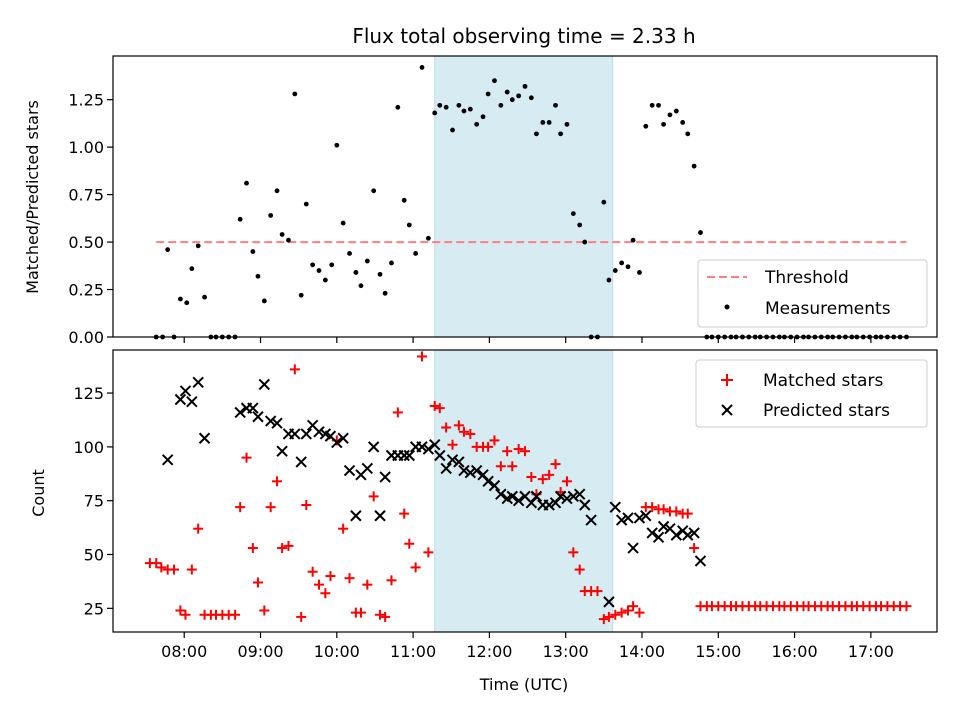 The image size is (960, 720). Describe the element at coordinates (86, 147) in the screenshot. I see `ratio-y-tick-label: 1.00` at that location.